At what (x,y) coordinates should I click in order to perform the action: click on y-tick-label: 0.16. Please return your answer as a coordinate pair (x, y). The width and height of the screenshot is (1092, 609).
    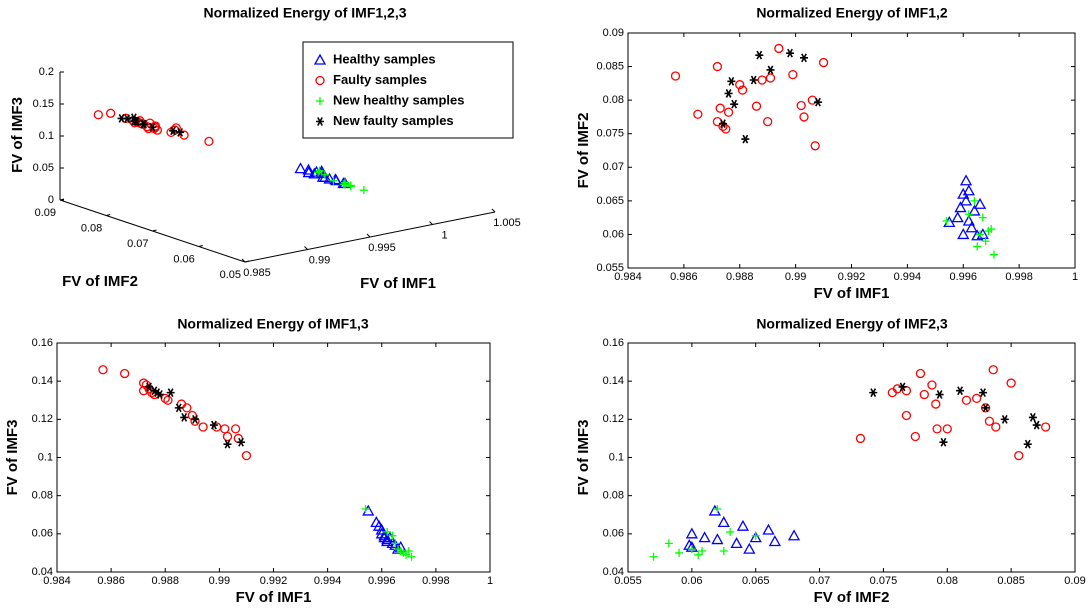
    Looking at the image, I should click on (613, 343).